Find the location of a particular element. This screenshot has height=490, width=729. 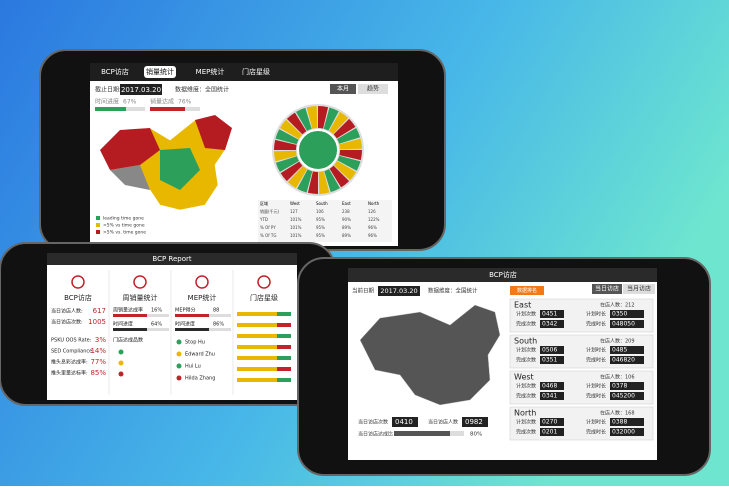

tab: BCP访店 is located at coordinates (115, 71).